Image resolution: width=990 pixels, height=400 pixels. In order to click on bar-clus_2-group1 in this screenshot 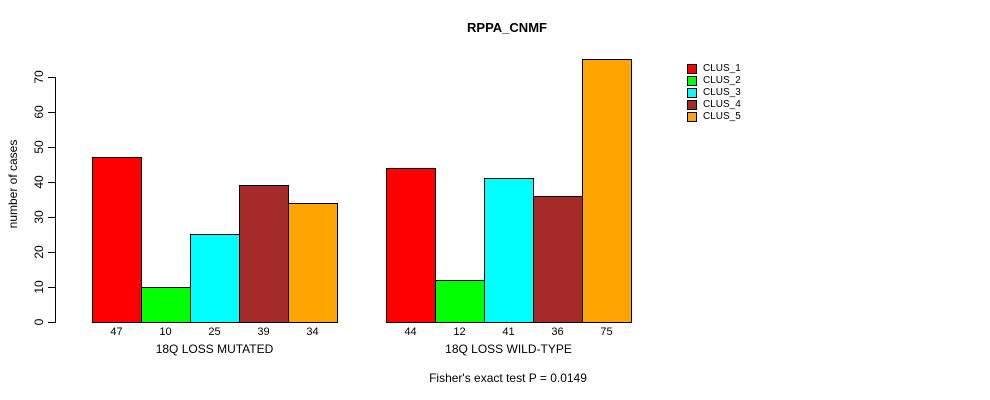, I will do `click(166, 305)`.